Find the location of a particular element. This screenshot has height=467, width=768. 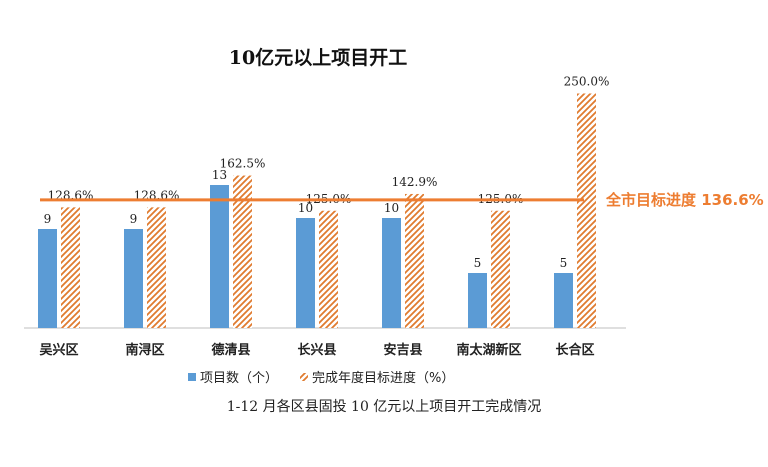

figure-caption: 1-12 月各区县固投 10 亿元以上项目开工完成情况 is located at coordinates (384, 407).